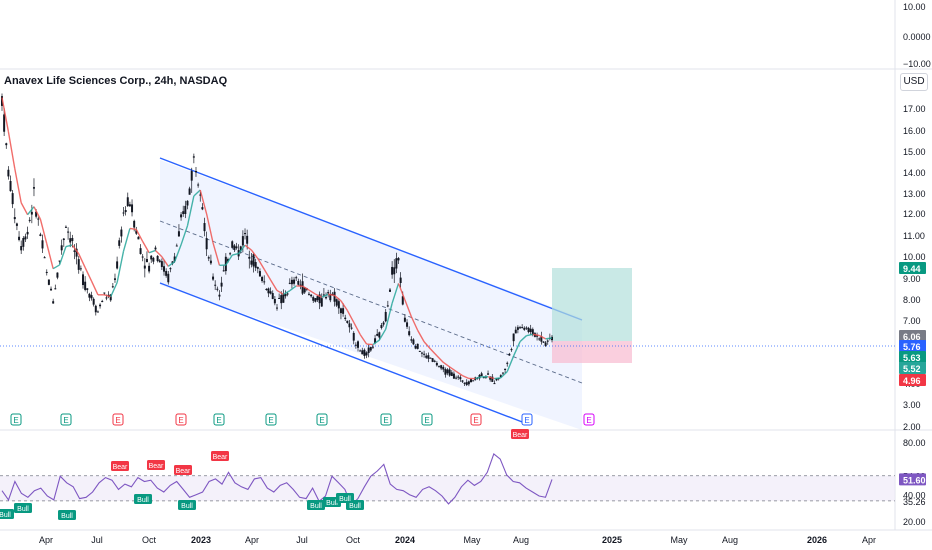  What do you see at coordinates (371, 239) in the screenshot?
I see `channel-upper-line` at bounding box center [371, 239].